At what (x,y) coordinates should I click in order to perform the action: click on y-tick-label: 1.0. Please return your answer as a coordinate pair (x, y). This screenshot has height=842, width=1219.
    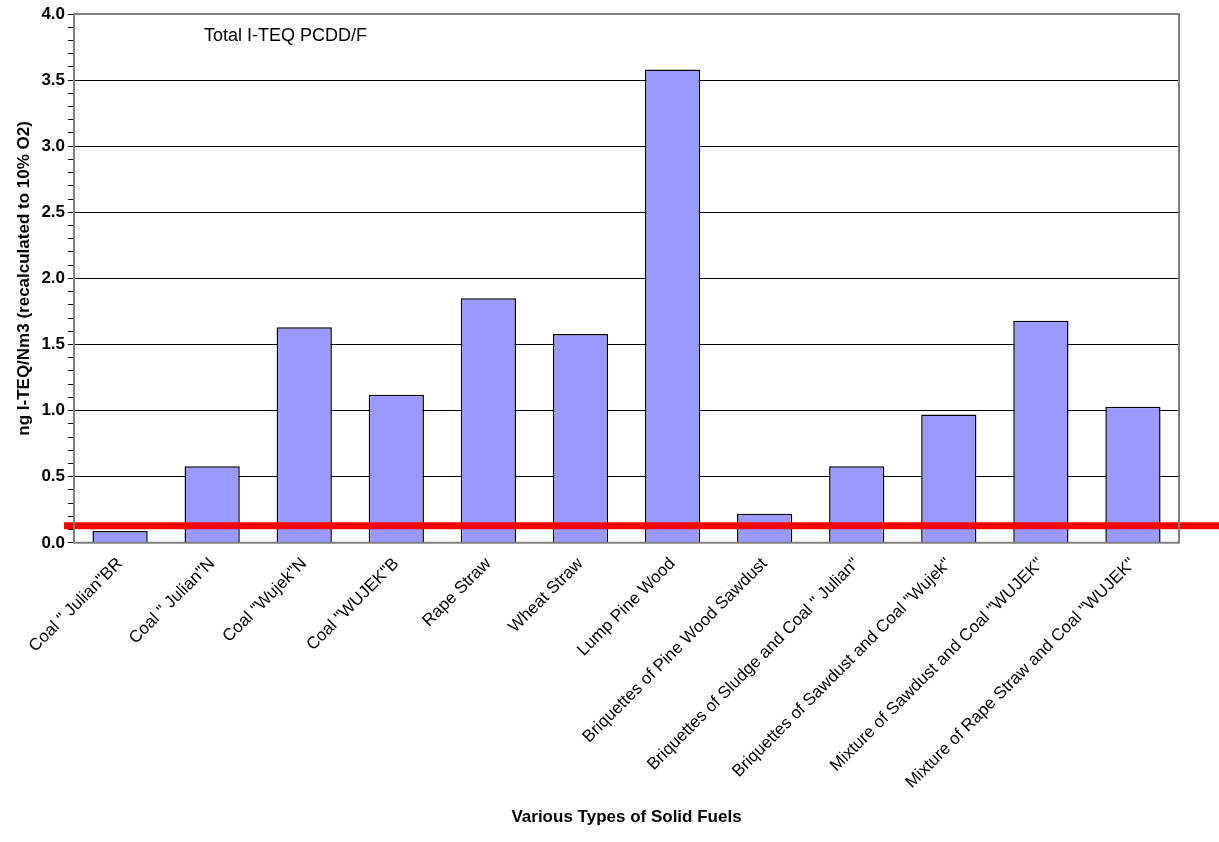
    Looking at the image, I should click on (53, 410).